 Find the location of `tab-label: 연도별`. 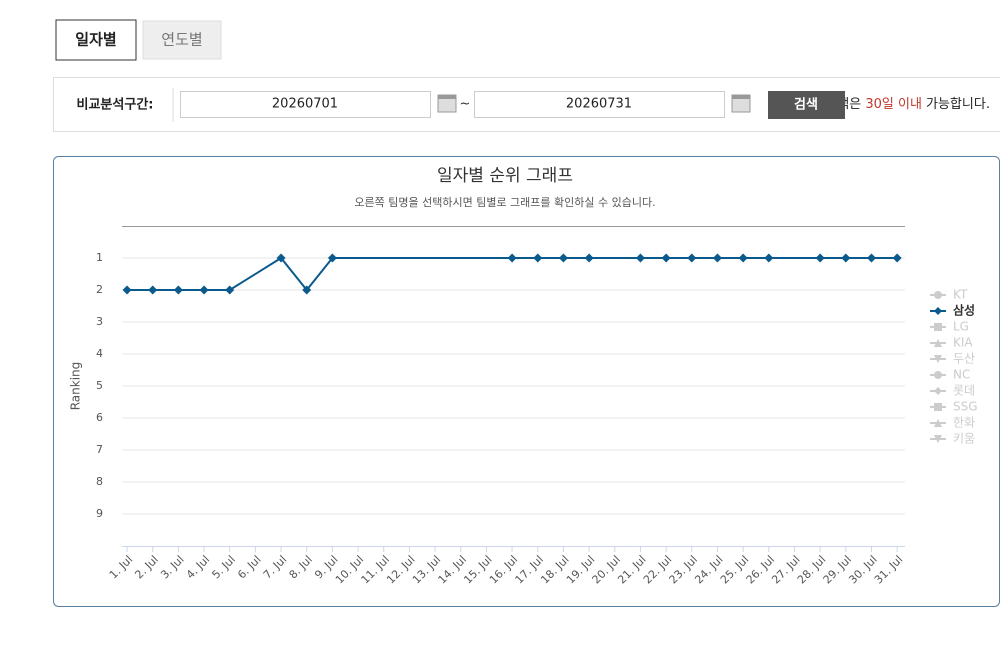

tab-label: 연도별 is located at coordinates (181, 40).